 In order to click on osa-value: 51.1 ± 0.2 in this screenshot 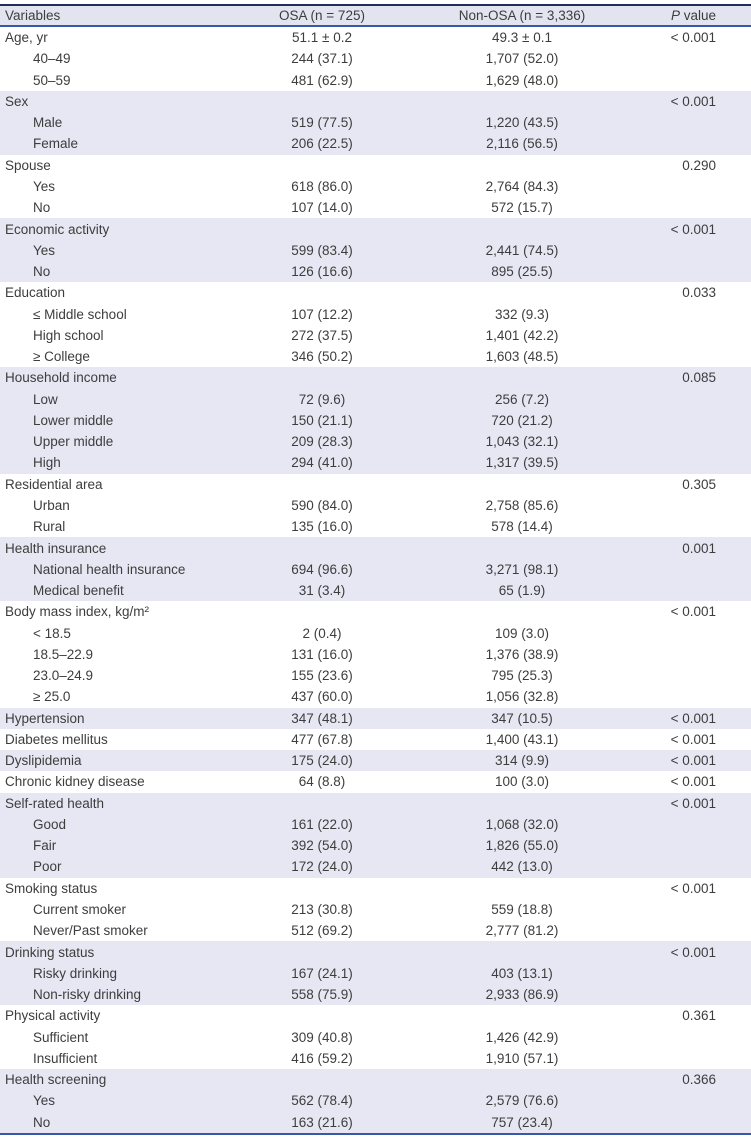, I will do `click(322, 38)`.